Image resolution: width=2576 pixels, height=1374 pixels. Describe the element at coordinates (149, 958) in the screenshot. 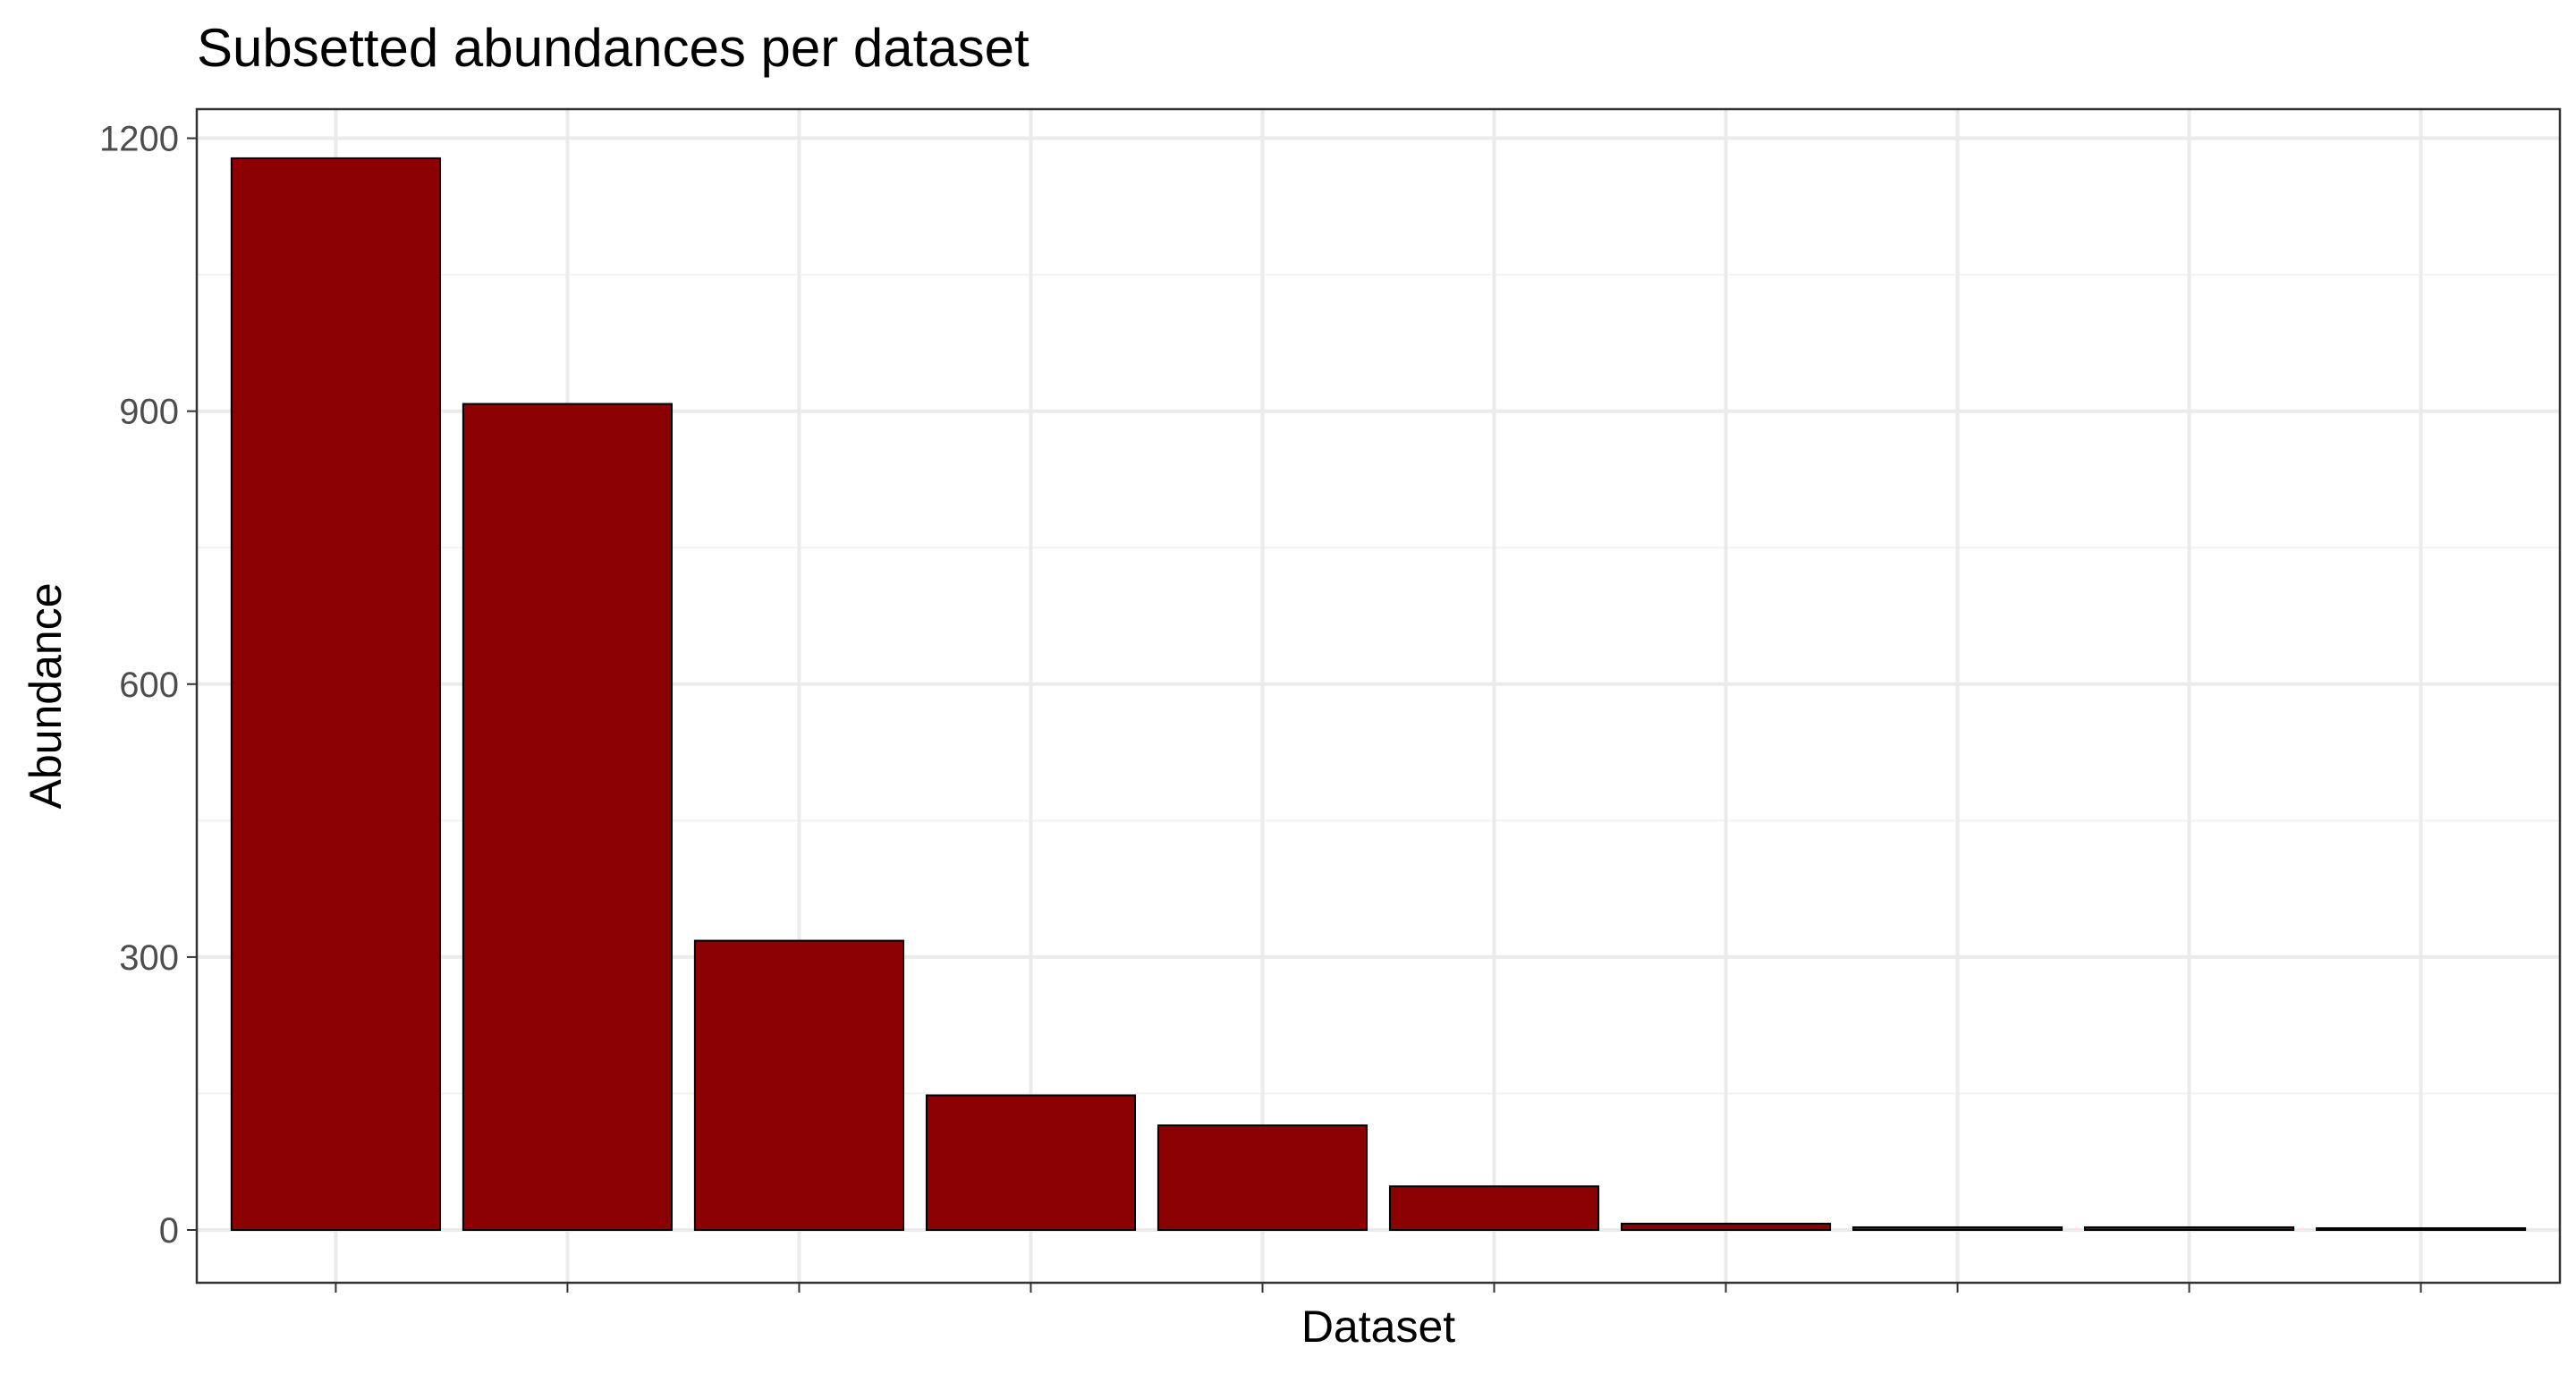

I see `y-tick-label: 300` at that location.